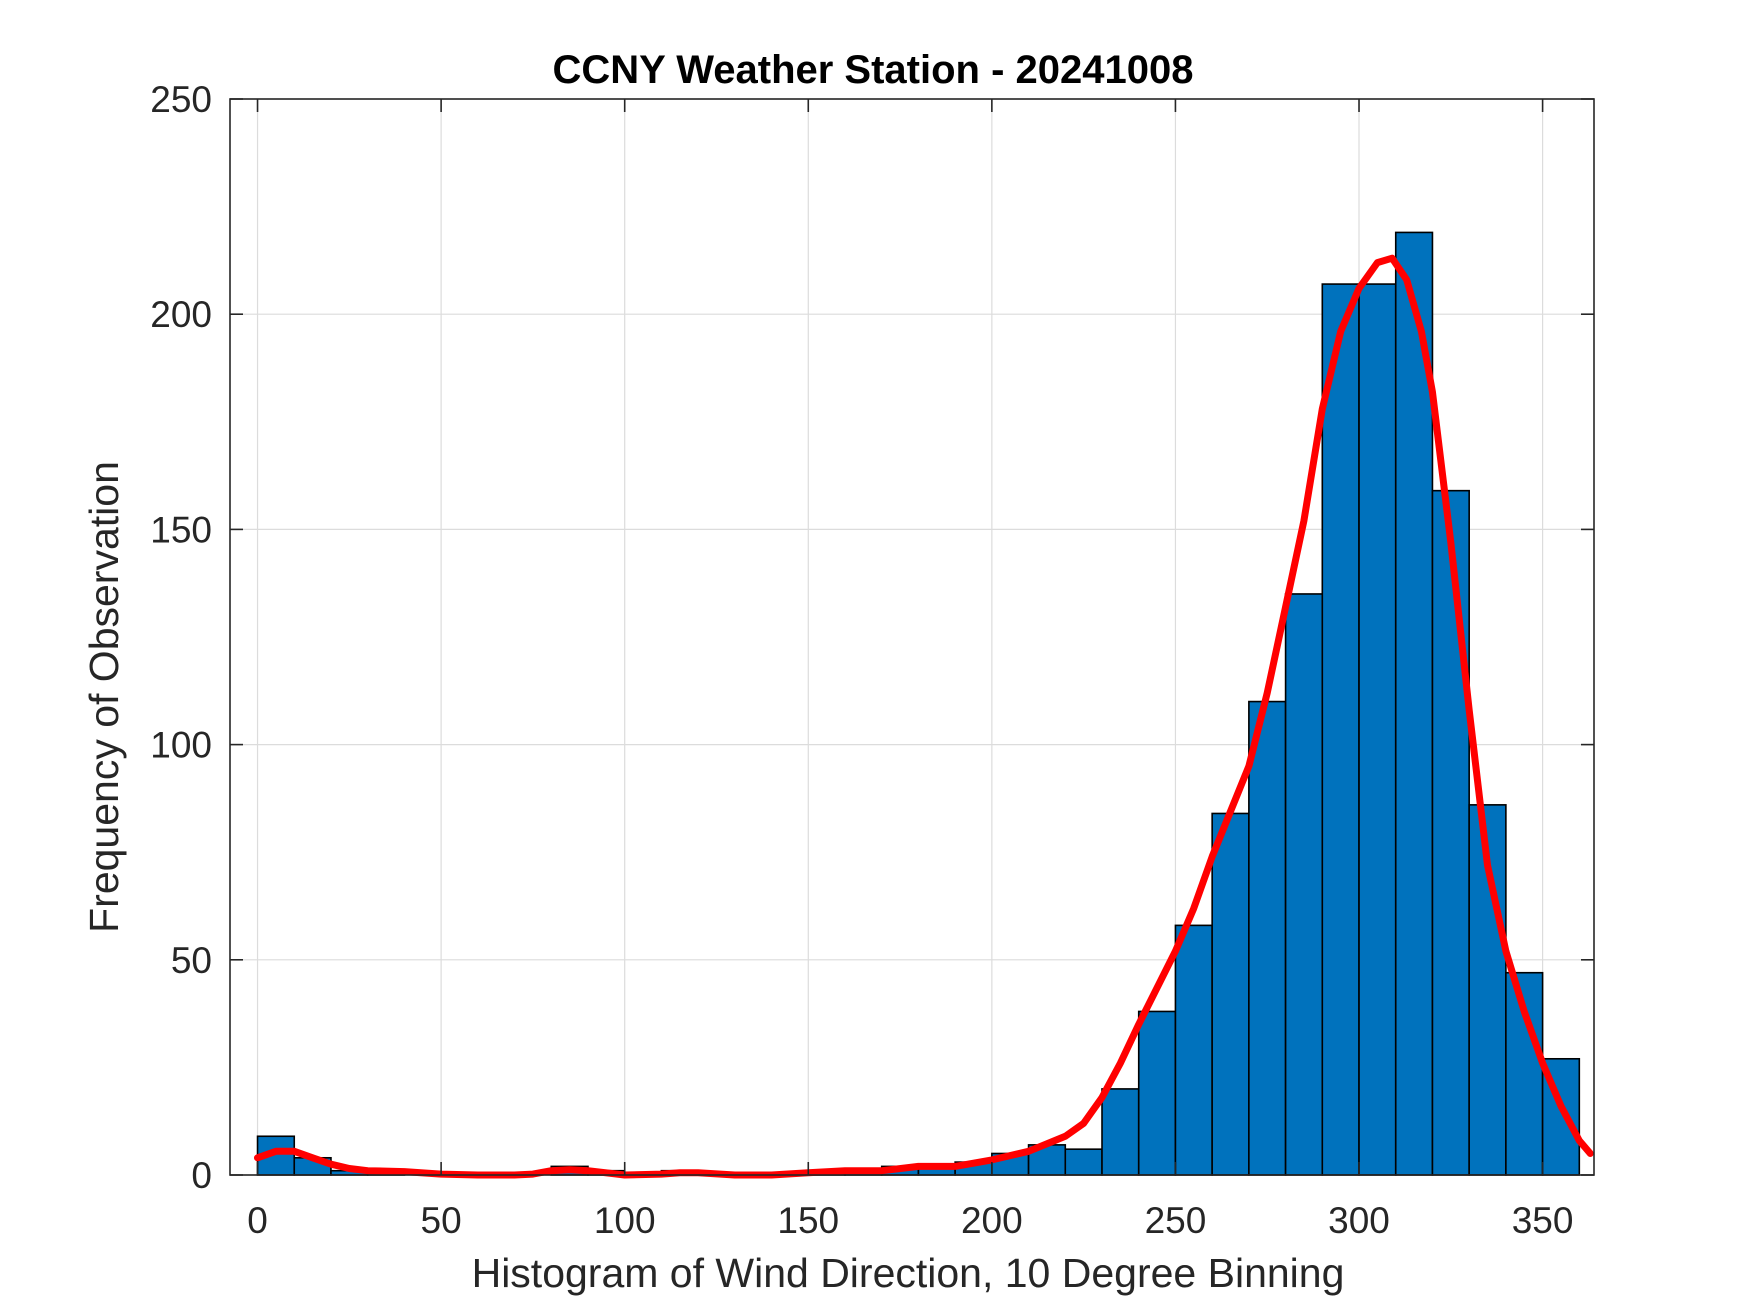 This screenshot has height=1313, width=1750. What do you see at coordinates (808, 1220) in the screenshot?
I see `x-tick-label-150: 150` at bounding box center [808, 1220].